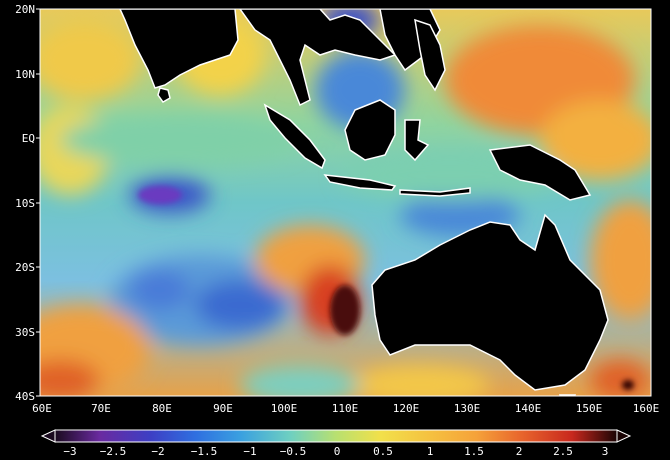 The image size is (670, 460). What do you see at coordinates (624, 436) in the screenshot?
I see `colorbar-right-arrow` at bounding box center [624, 436].